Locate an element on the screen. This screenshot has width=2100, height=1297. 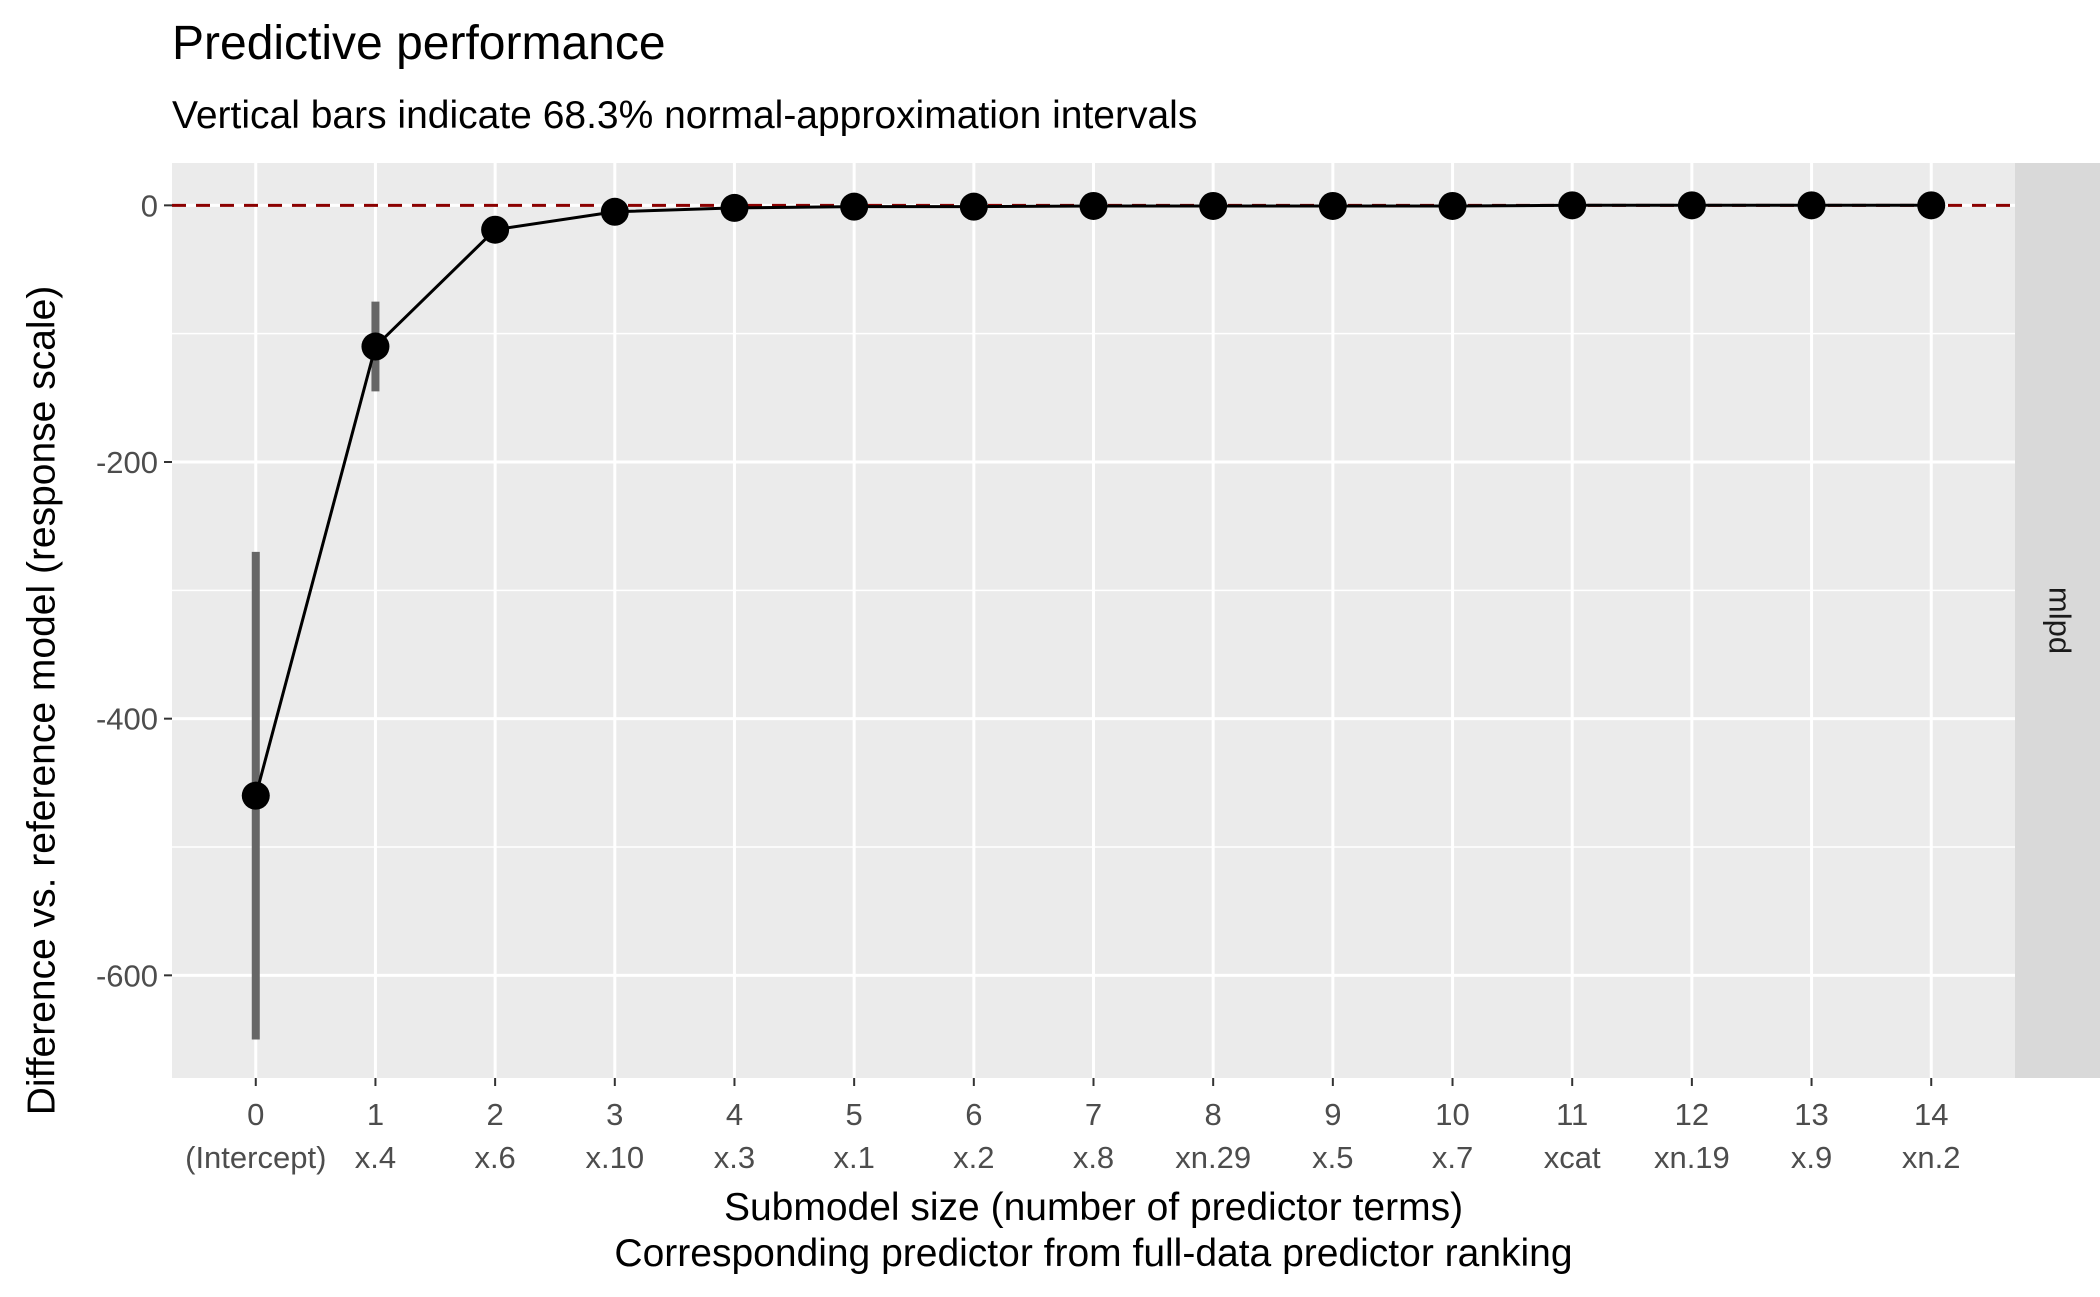
x-tick-predictor-label: x.10 is located at coordinates (614, 1157).